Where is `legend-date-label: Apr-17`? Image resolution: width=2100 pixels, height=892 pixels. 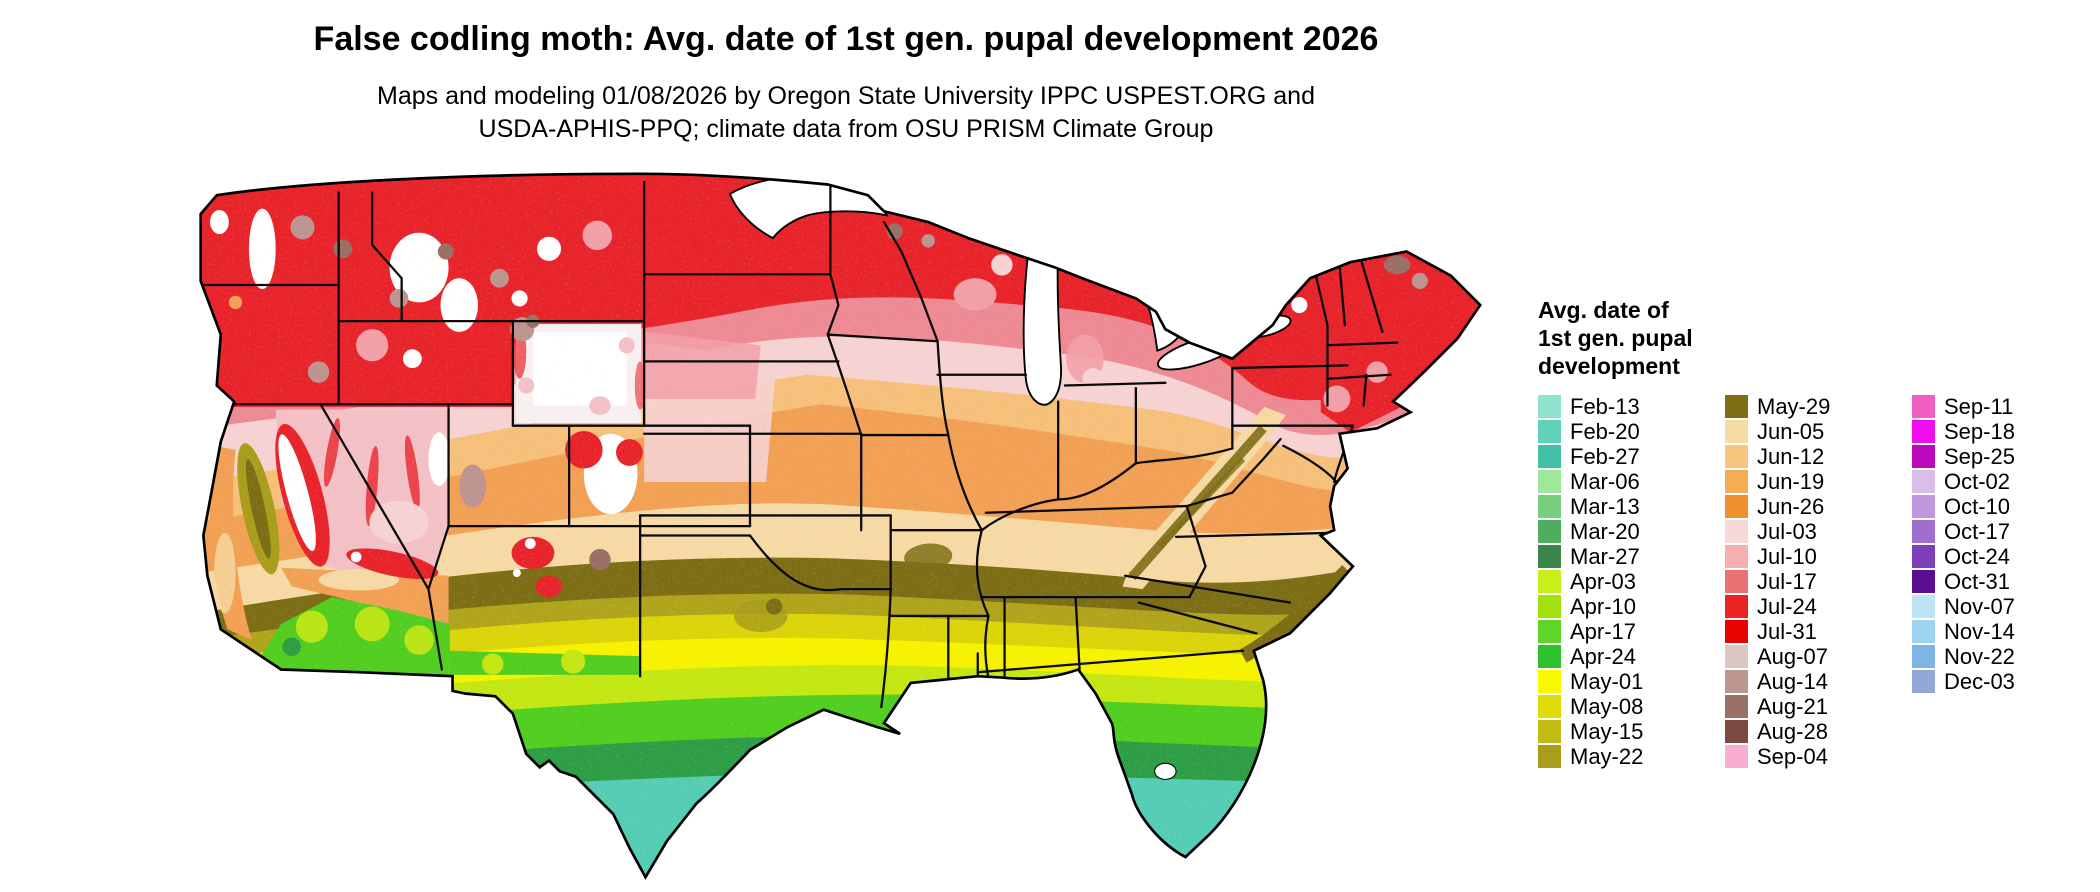 legend-date-label: Apr-17 is located at coordinates (1603, 631).